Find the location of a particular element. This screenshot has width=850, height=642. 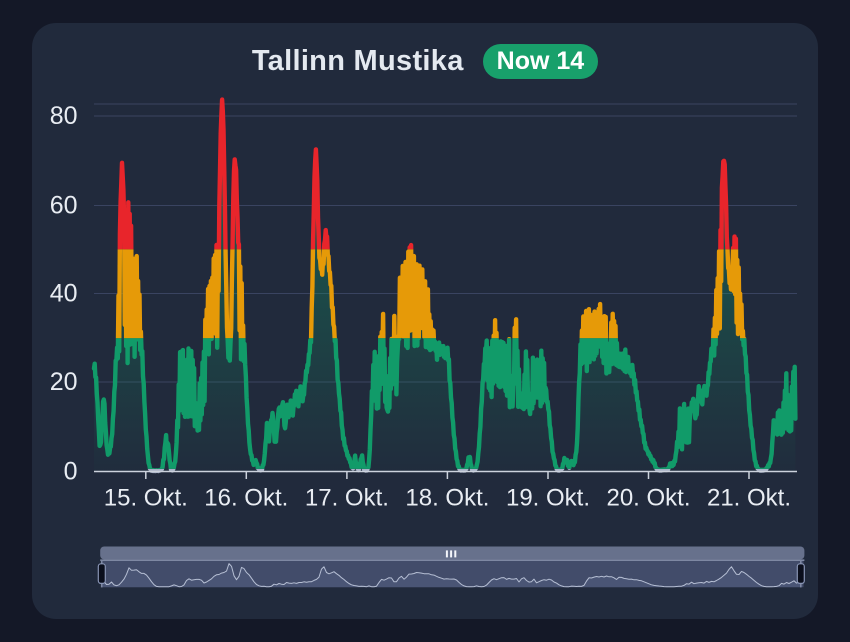

svg-text: 40 is located at coordinates (64, 294).